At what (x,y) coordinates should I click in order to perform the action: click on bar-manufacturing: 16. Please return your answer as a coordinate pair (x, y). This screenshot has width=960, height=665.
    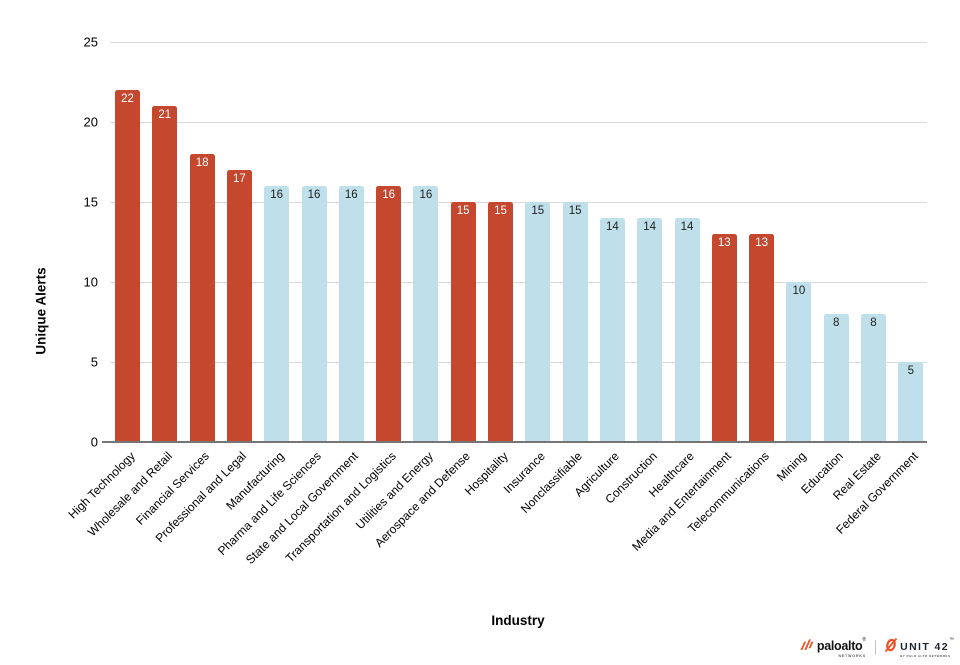
    Looking at the image, I should click on (277, 314).